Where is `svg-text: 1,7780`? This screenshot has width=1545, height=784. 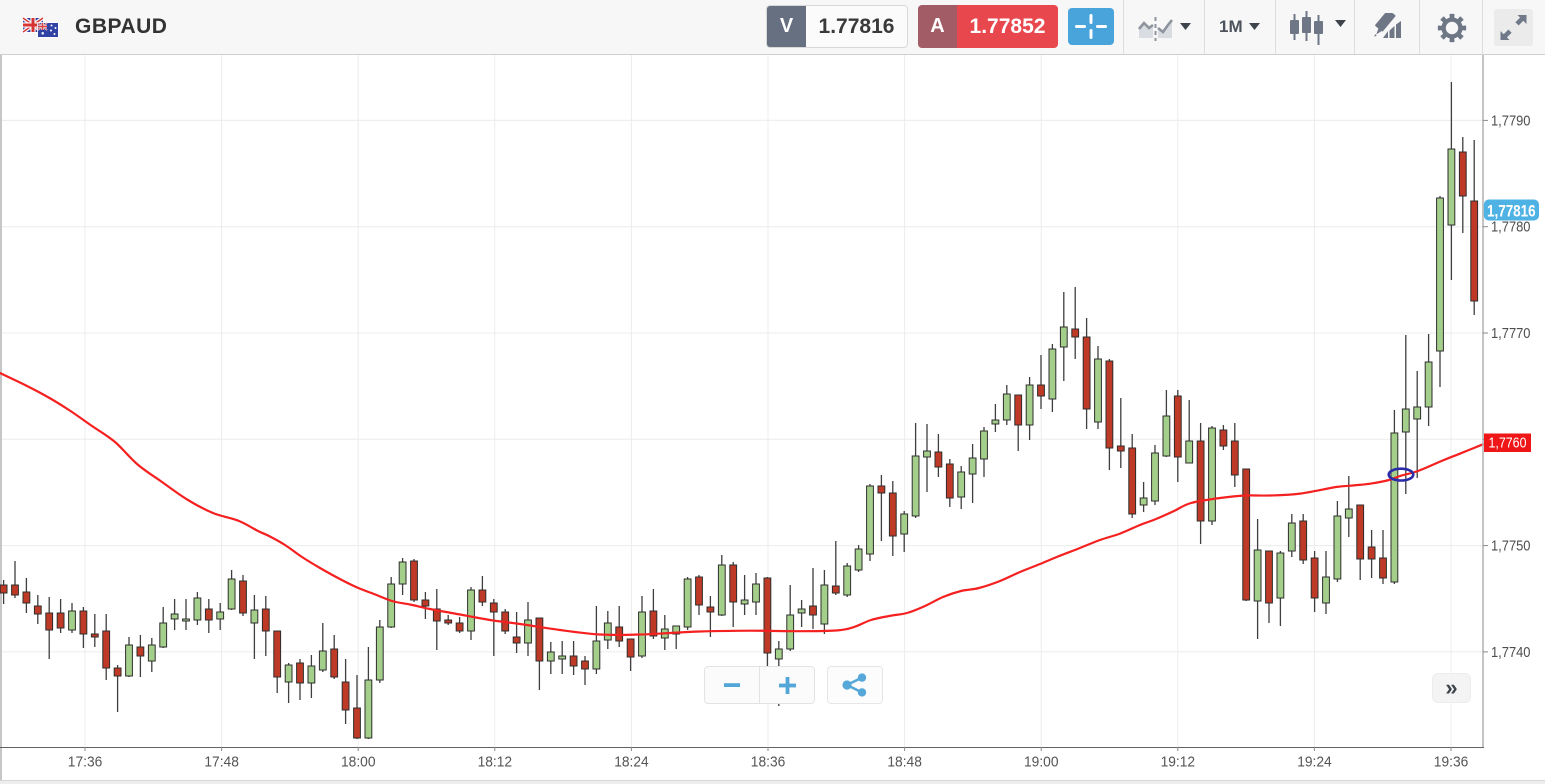
svg-text: 1,7780 is located at coordinates (1511, 227).